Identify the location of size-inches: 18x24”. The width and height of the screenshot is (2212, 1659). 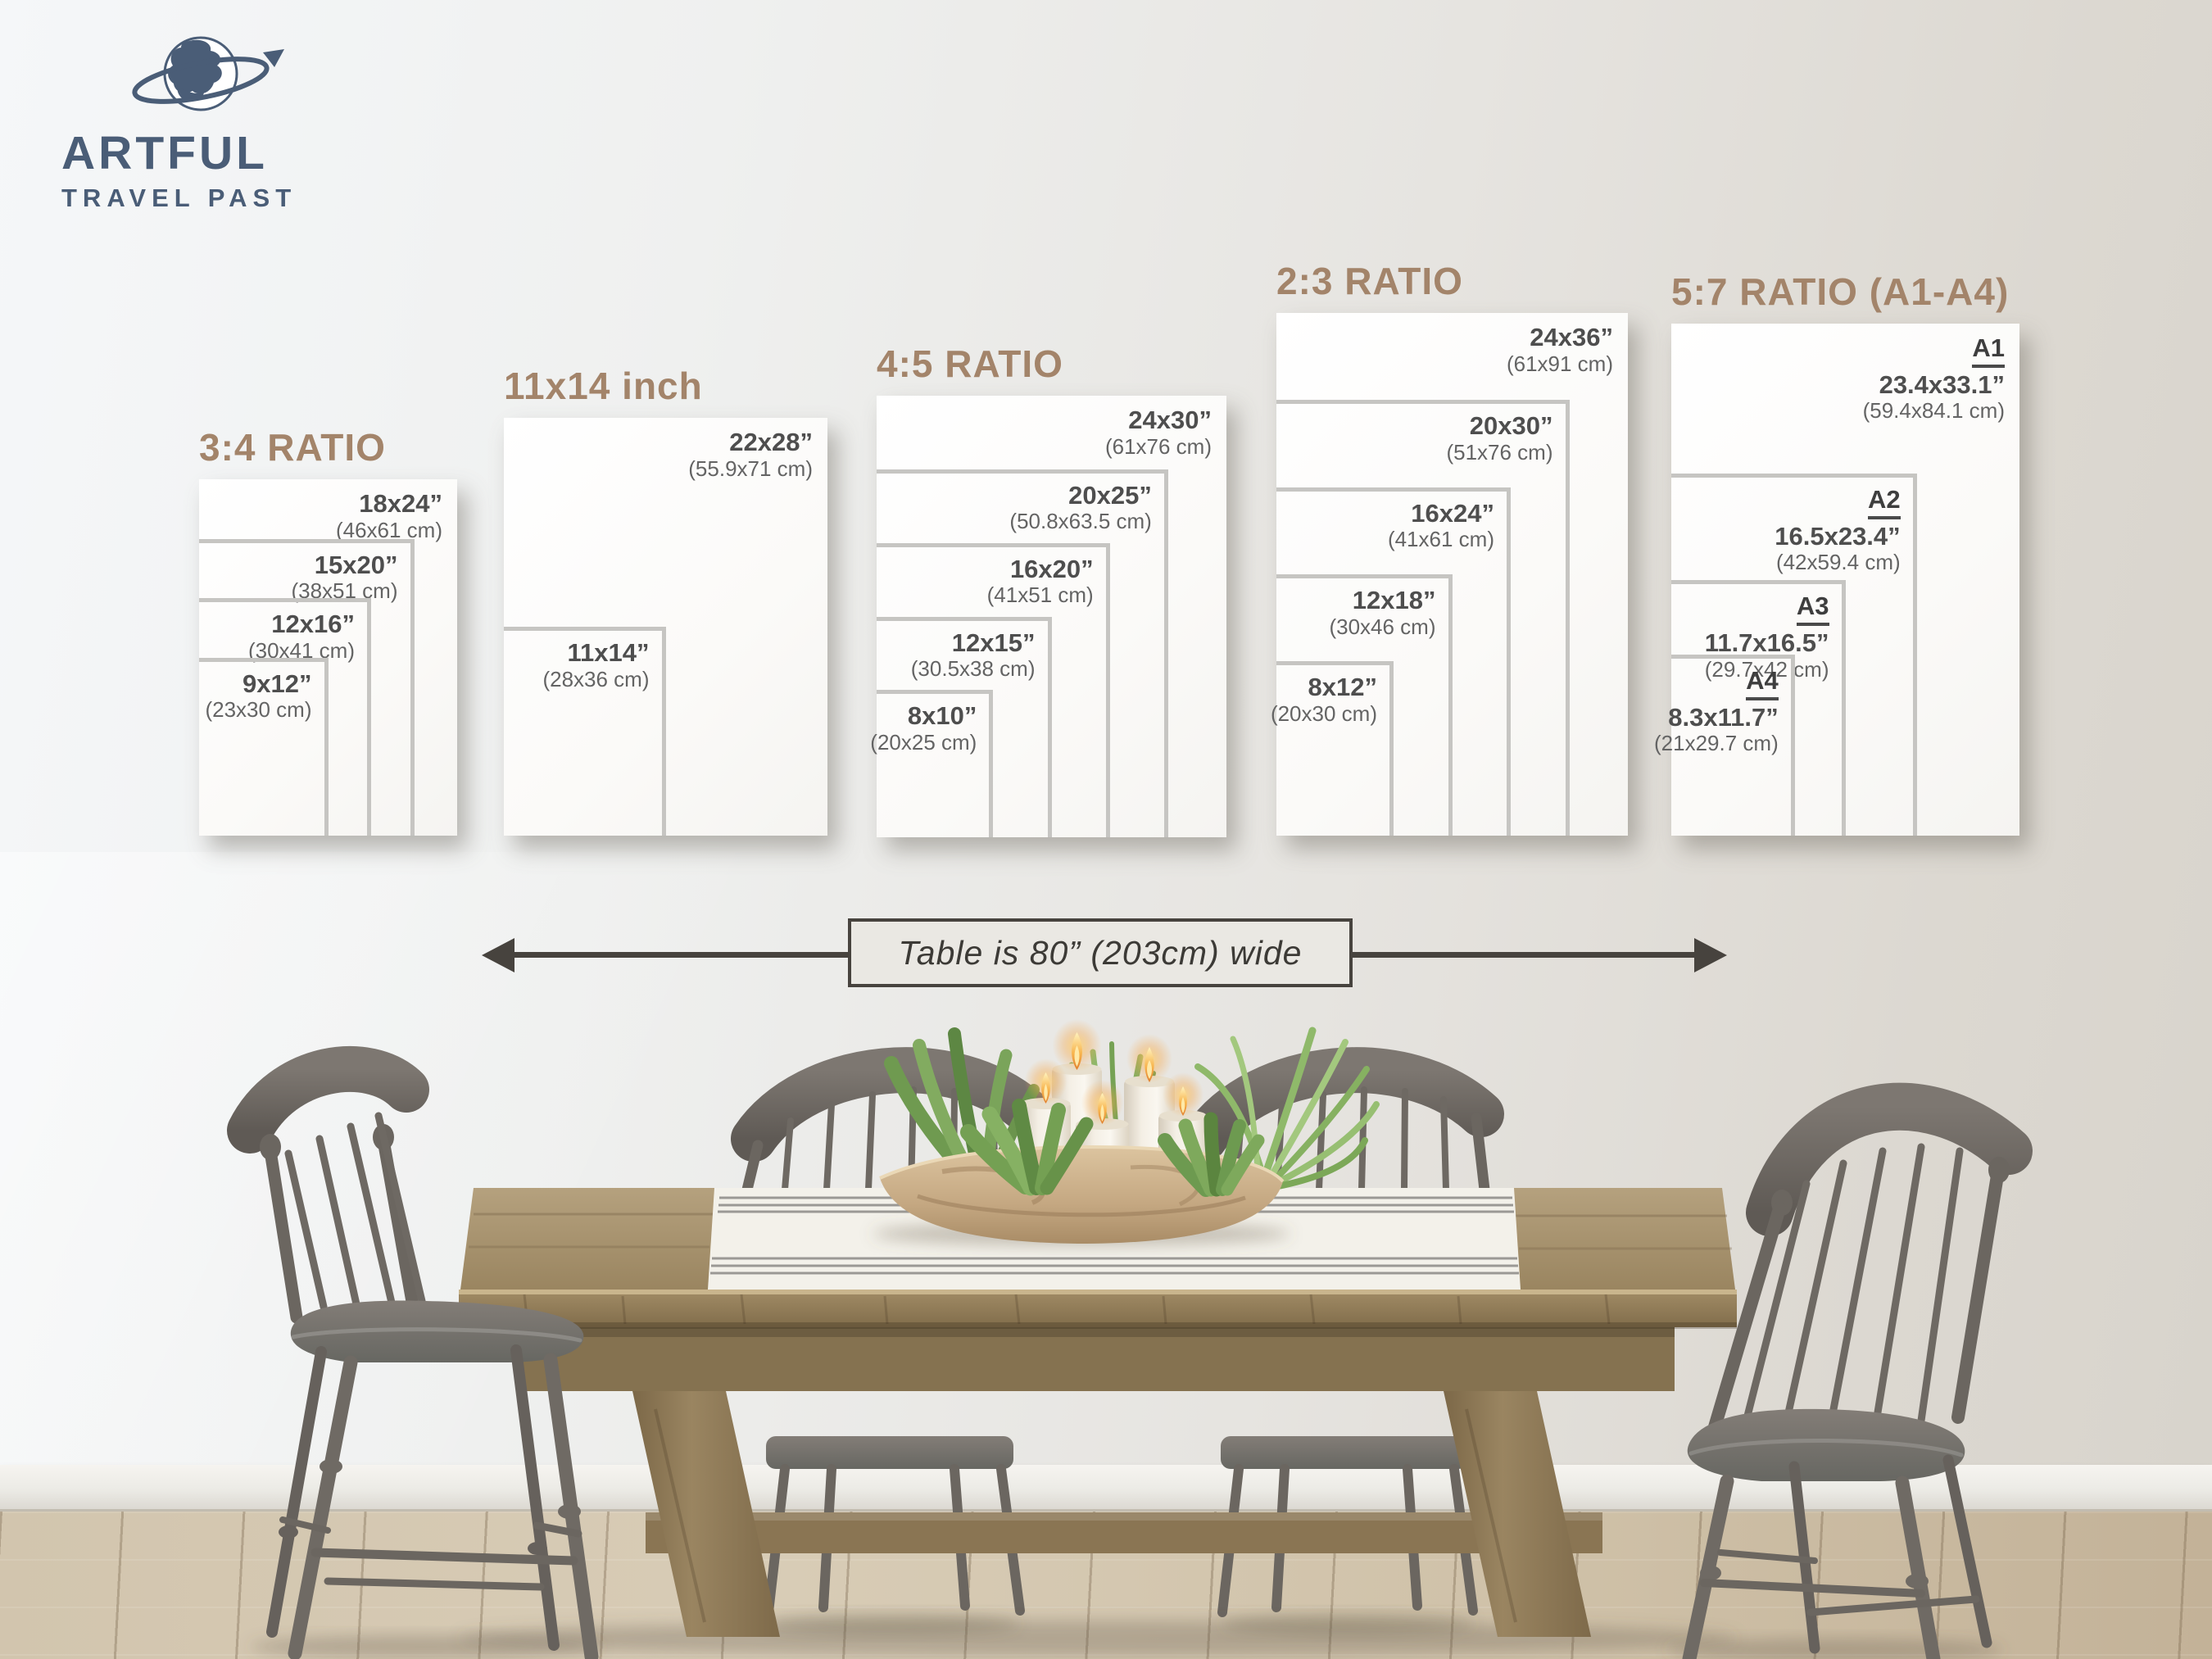
(400, 503).